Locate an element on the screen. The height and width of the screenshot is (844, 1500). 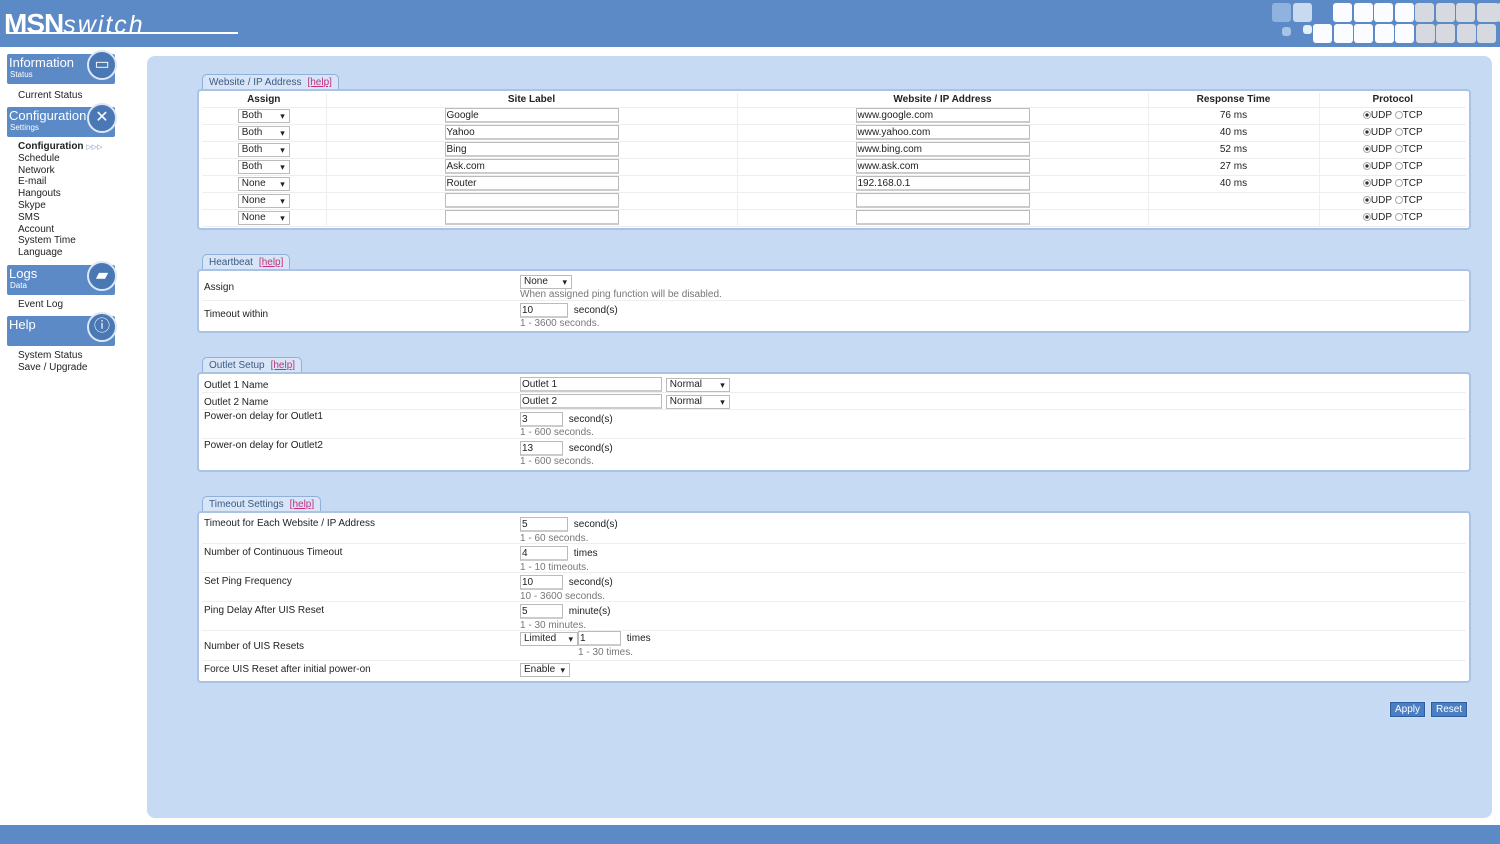
site-label-input: Yahoo is located at coordinates (531, 132).